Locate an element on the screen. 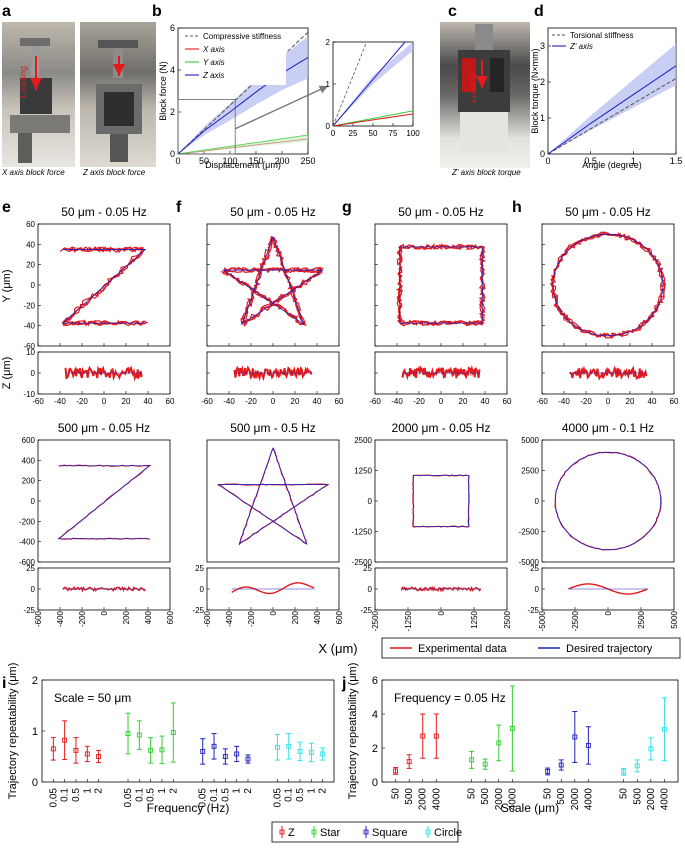  trajectory-small-square: 50 μm - 0.05 Hz -60 -40 -20 0 20 40 60 is located at coordinates (440, 305).